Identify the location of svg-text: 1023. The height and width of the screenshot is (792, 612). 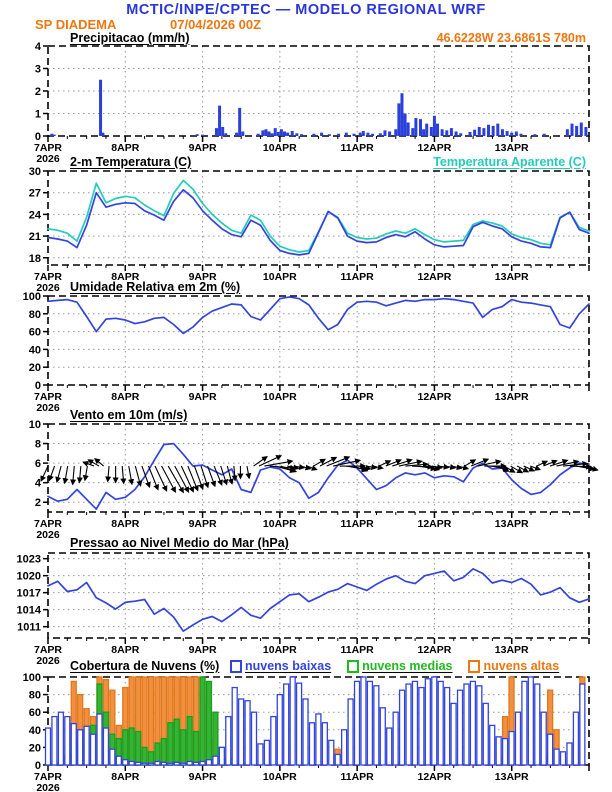
(29, 560).